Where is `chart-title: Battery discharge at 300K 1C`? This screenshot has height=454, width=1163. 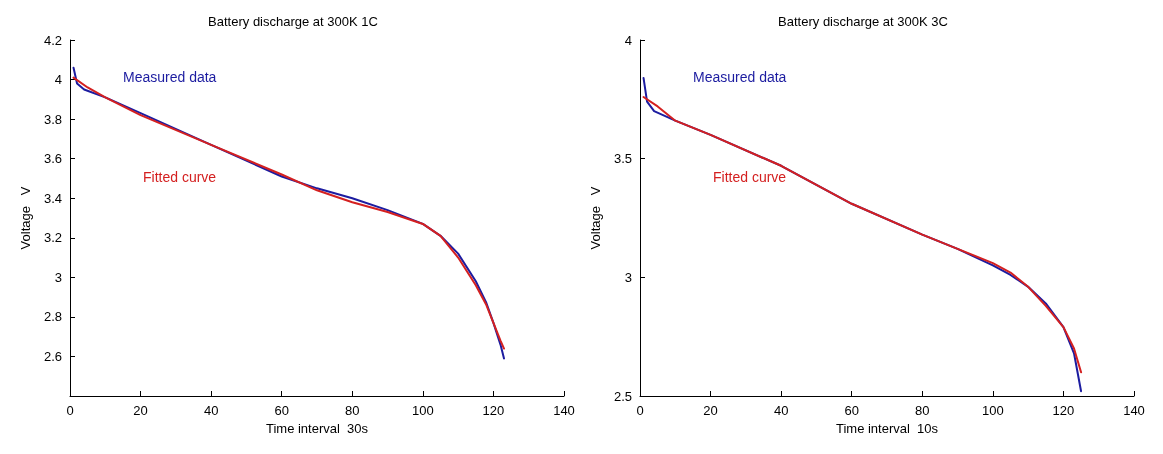
chart-title: Battery discharge at 300K 1C is located at coordinates (293, 21).